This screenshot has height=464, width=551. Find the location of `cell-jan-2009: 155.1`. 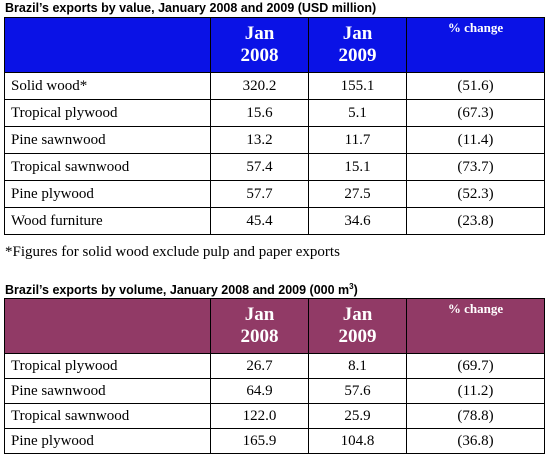

cell-jan-2009: 155.1 is located at coordinates (357, 86).